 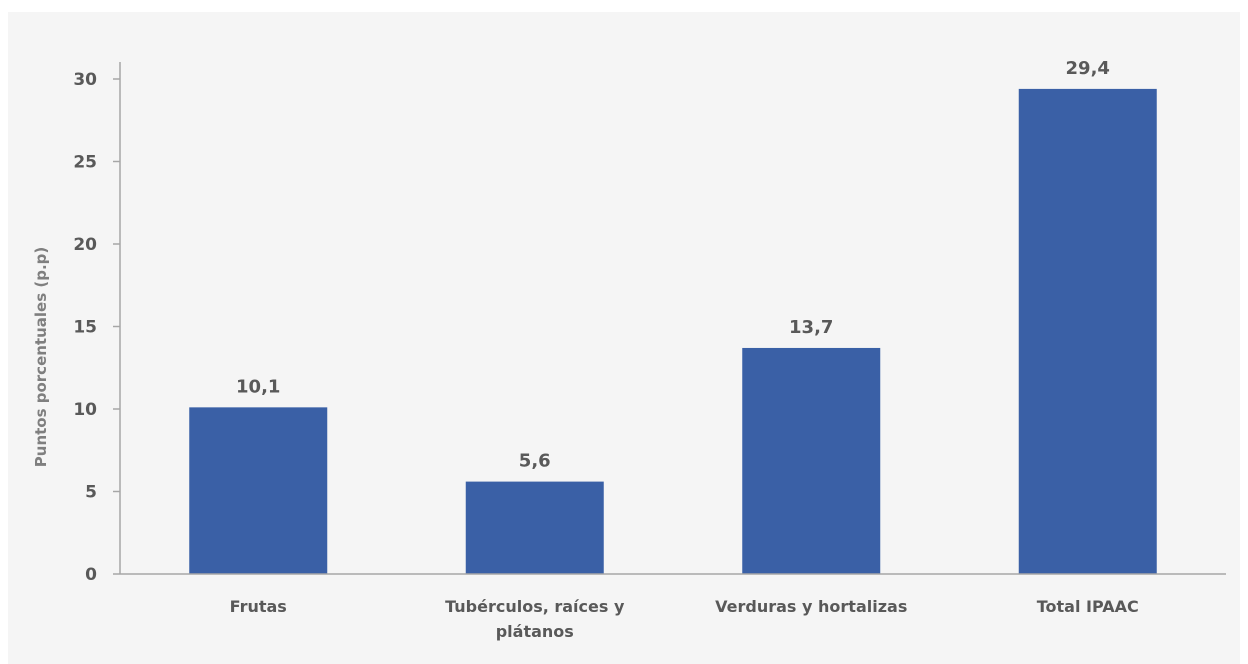 I want to click on y-tick-label: 30, so click(x=85, y=80).